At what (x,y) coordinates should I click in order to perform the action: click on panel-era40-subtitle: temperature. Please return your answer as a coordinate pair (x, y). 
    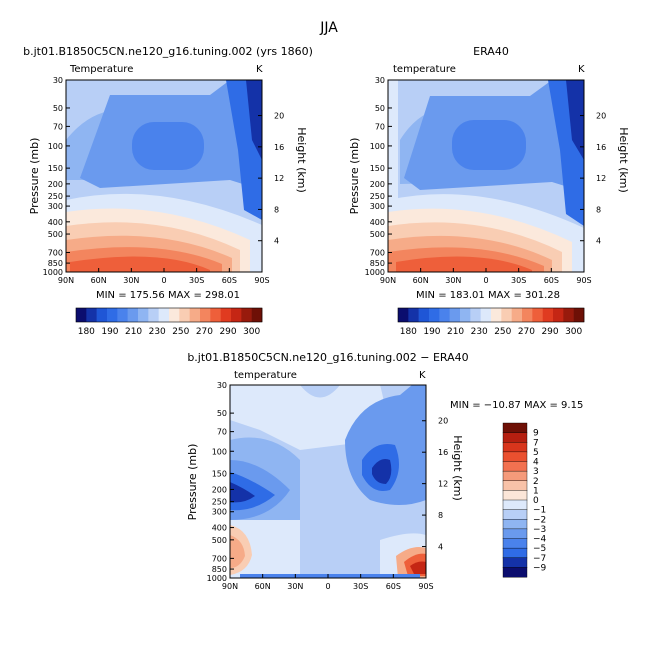
    Looking at the image, I should click on (424, 69).